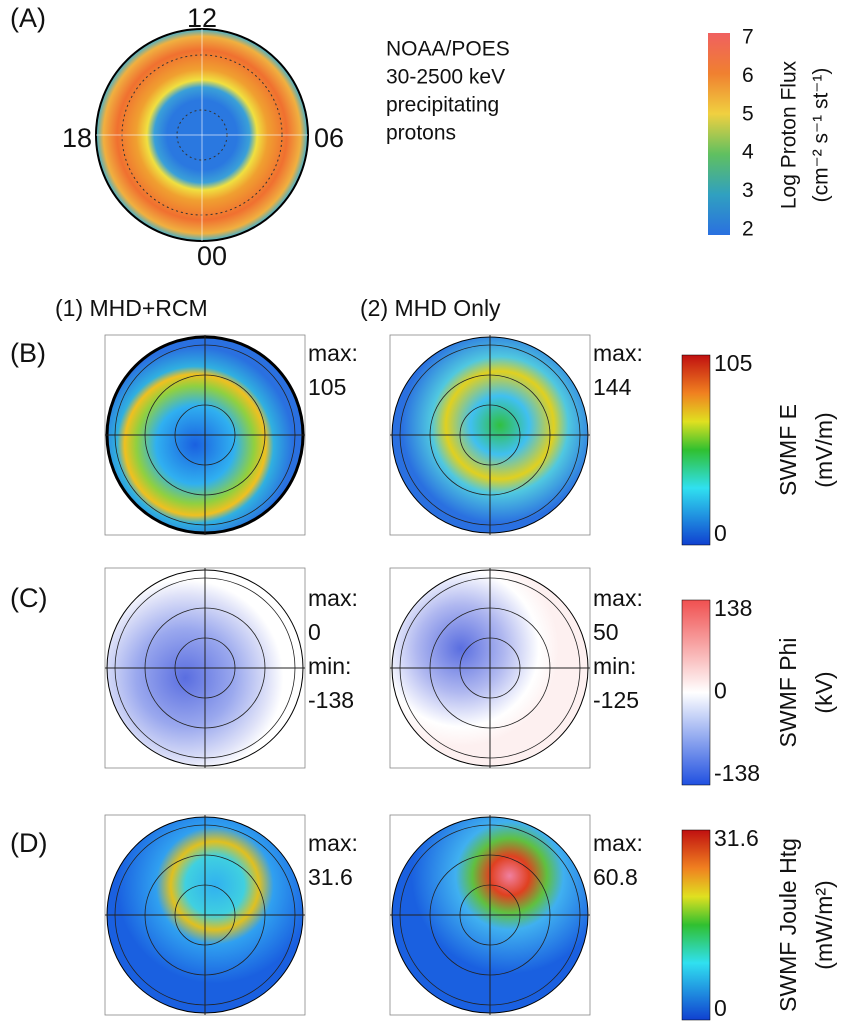  Describe the element at coordinates (212, 256) in the screenshot. I see `clock-label: 00` at that location.